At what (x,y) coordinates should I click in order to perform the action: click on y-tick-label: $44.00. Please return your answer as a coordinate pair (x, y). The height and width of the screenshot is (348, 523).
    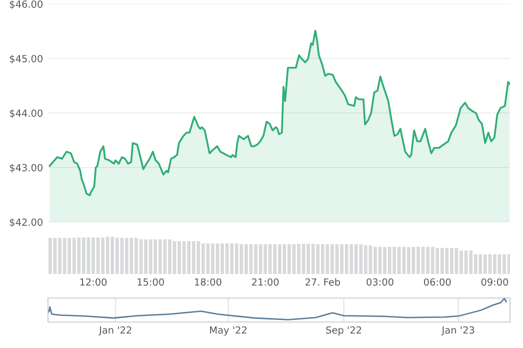
    Looking at the image, I should click on (26, 113).